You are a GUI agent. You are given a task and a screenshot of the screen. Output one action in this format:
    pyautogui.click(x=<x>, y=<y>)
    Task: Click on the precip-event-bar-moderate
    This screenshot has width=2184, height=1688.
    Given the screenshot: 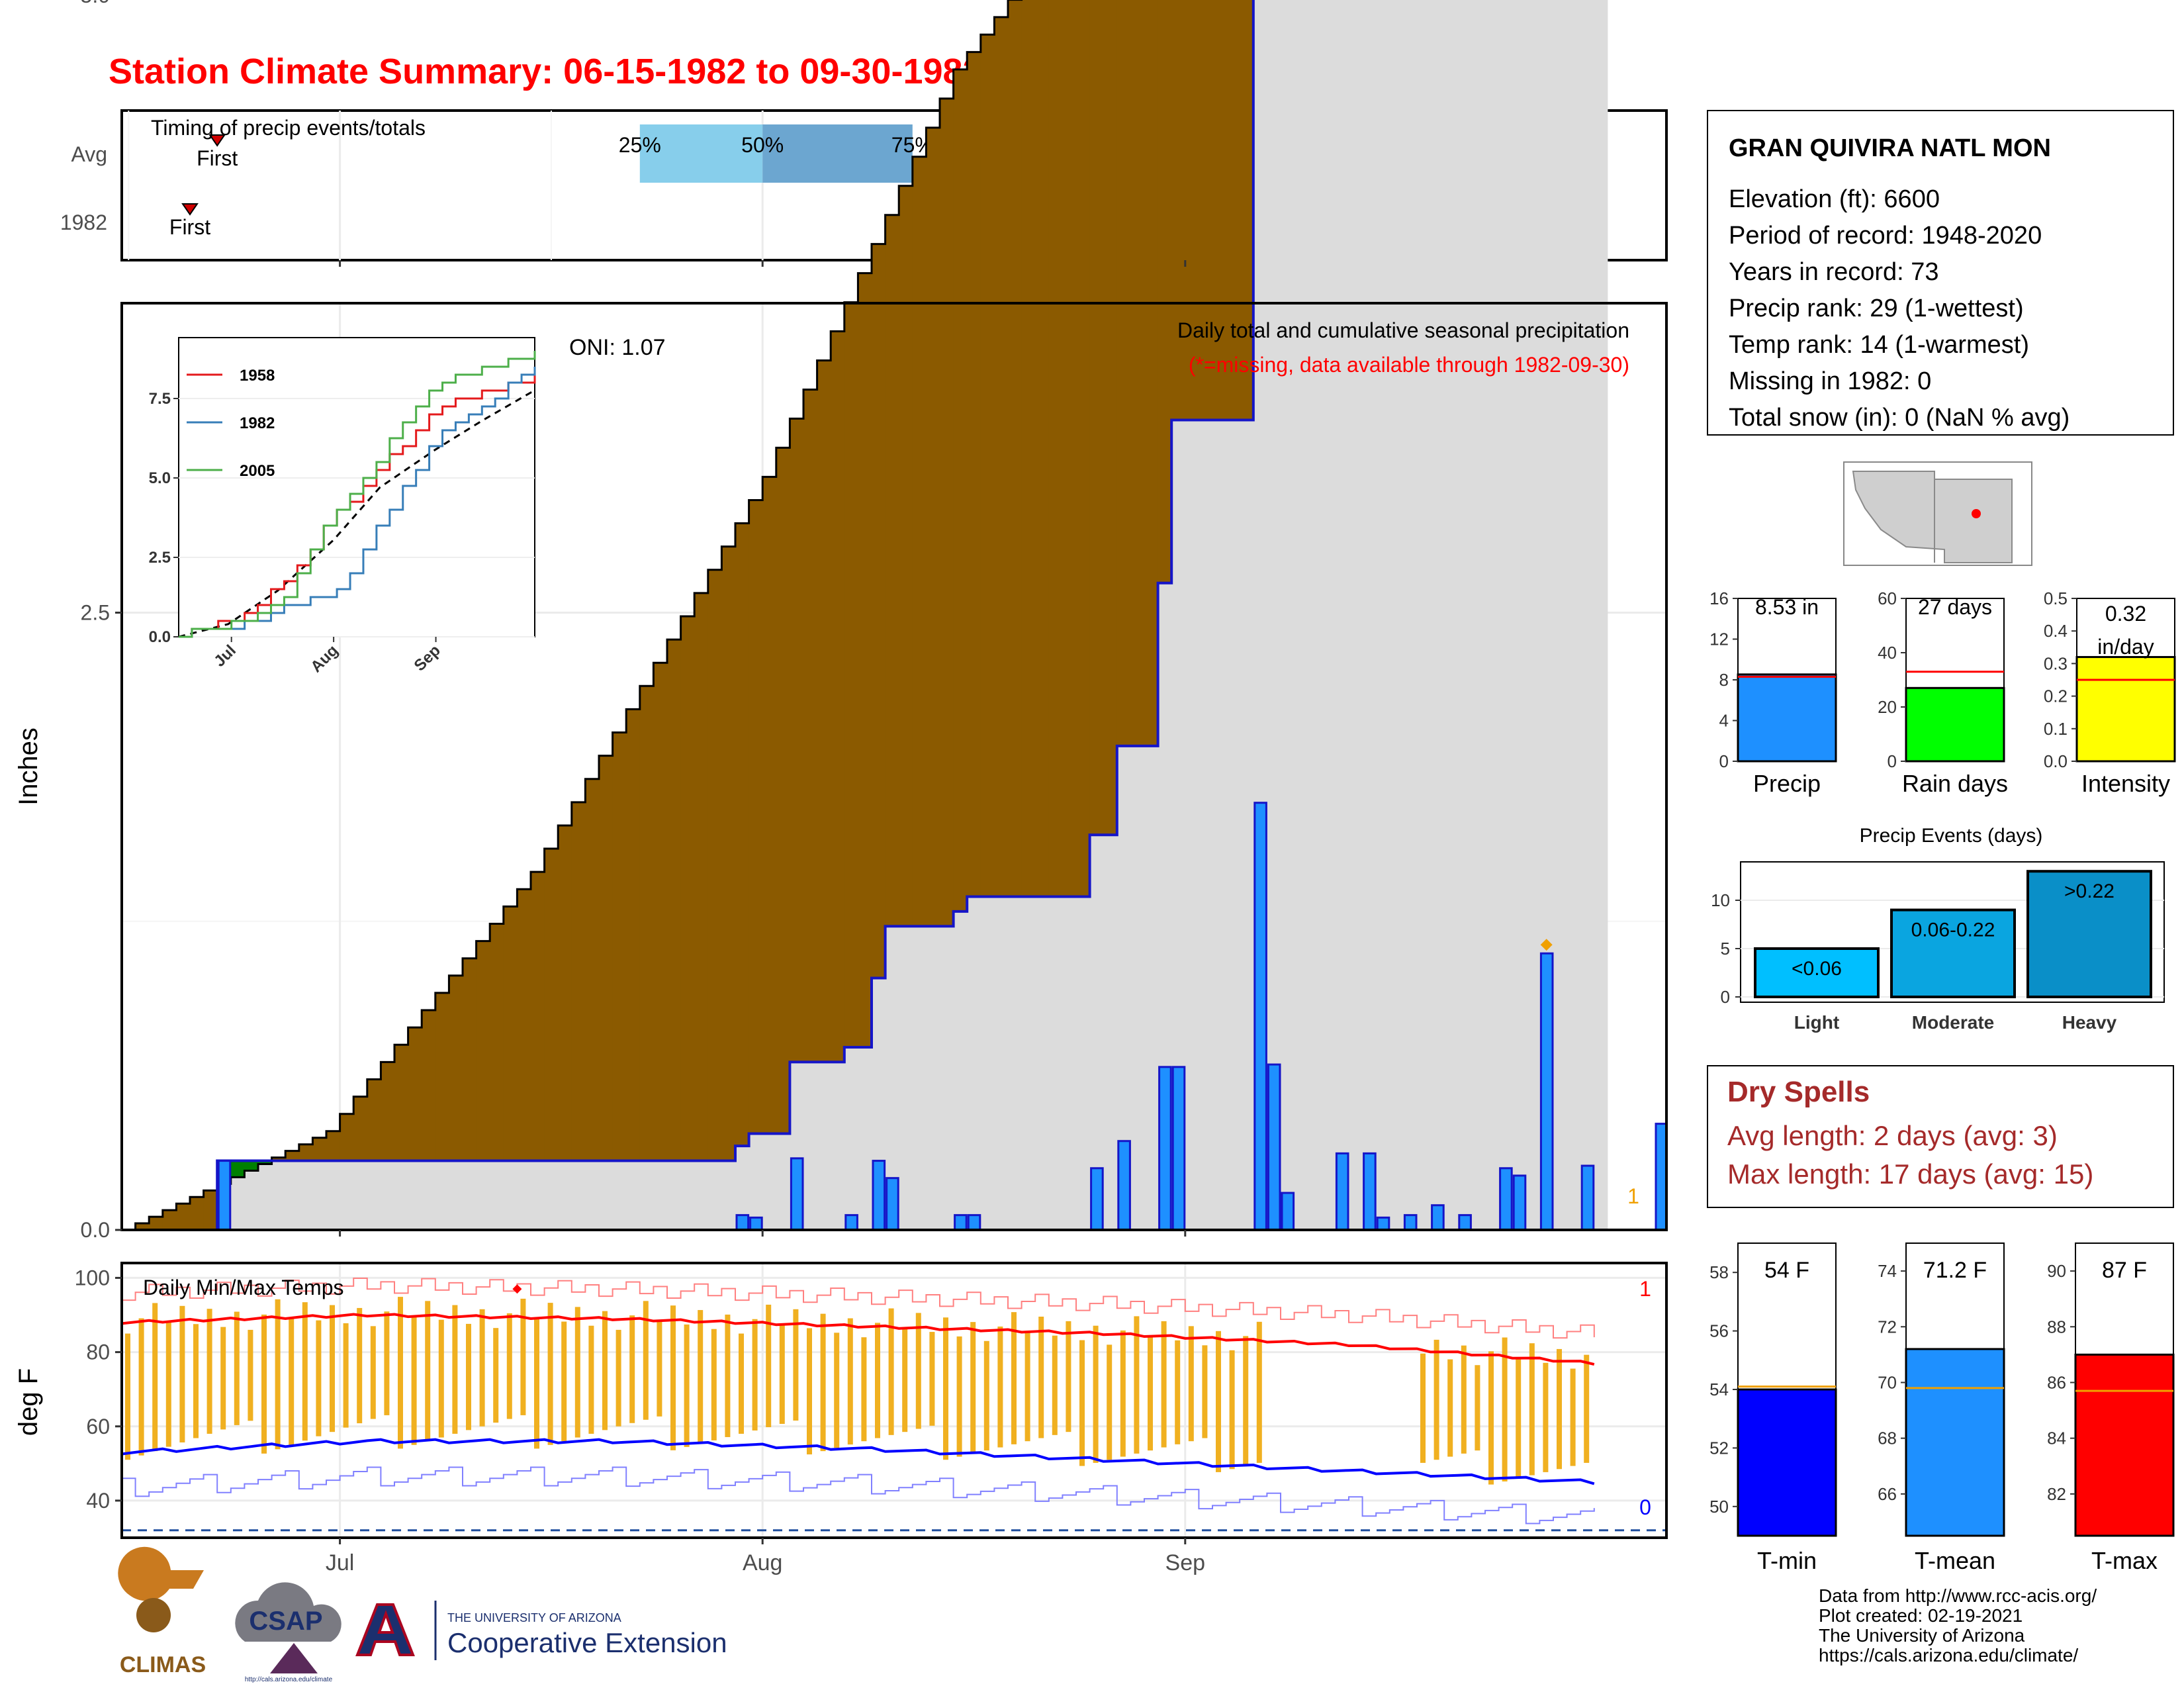 What is the action you would take?
    pyautogui.click(x=1953, y=953)
    